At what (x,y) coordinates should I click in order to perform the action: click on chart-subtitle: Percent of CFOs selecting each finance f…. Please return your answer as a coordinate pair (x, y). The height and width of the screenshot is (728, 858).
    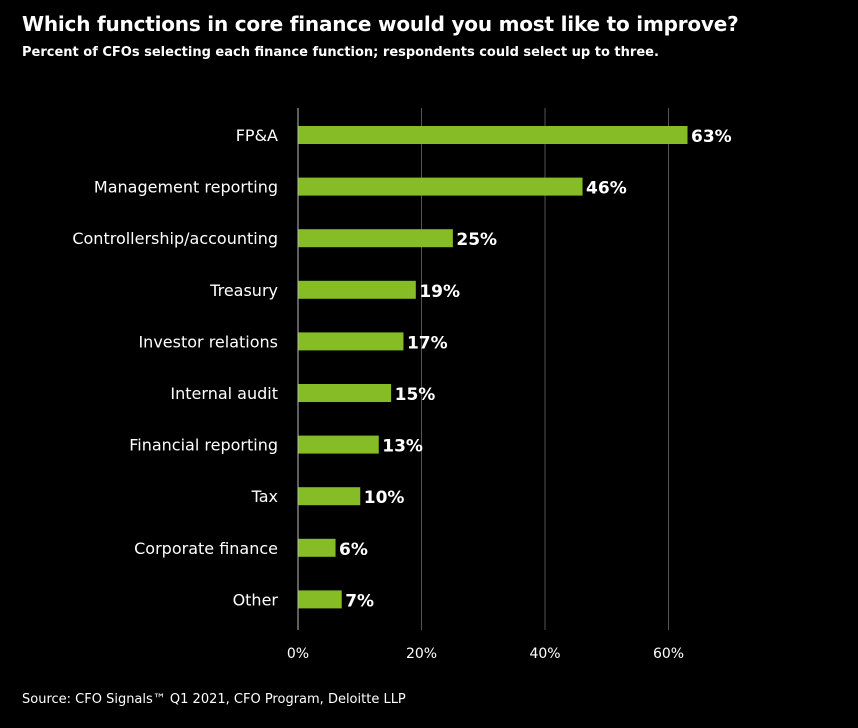
    Looking at the image, I should click on (340, 52).